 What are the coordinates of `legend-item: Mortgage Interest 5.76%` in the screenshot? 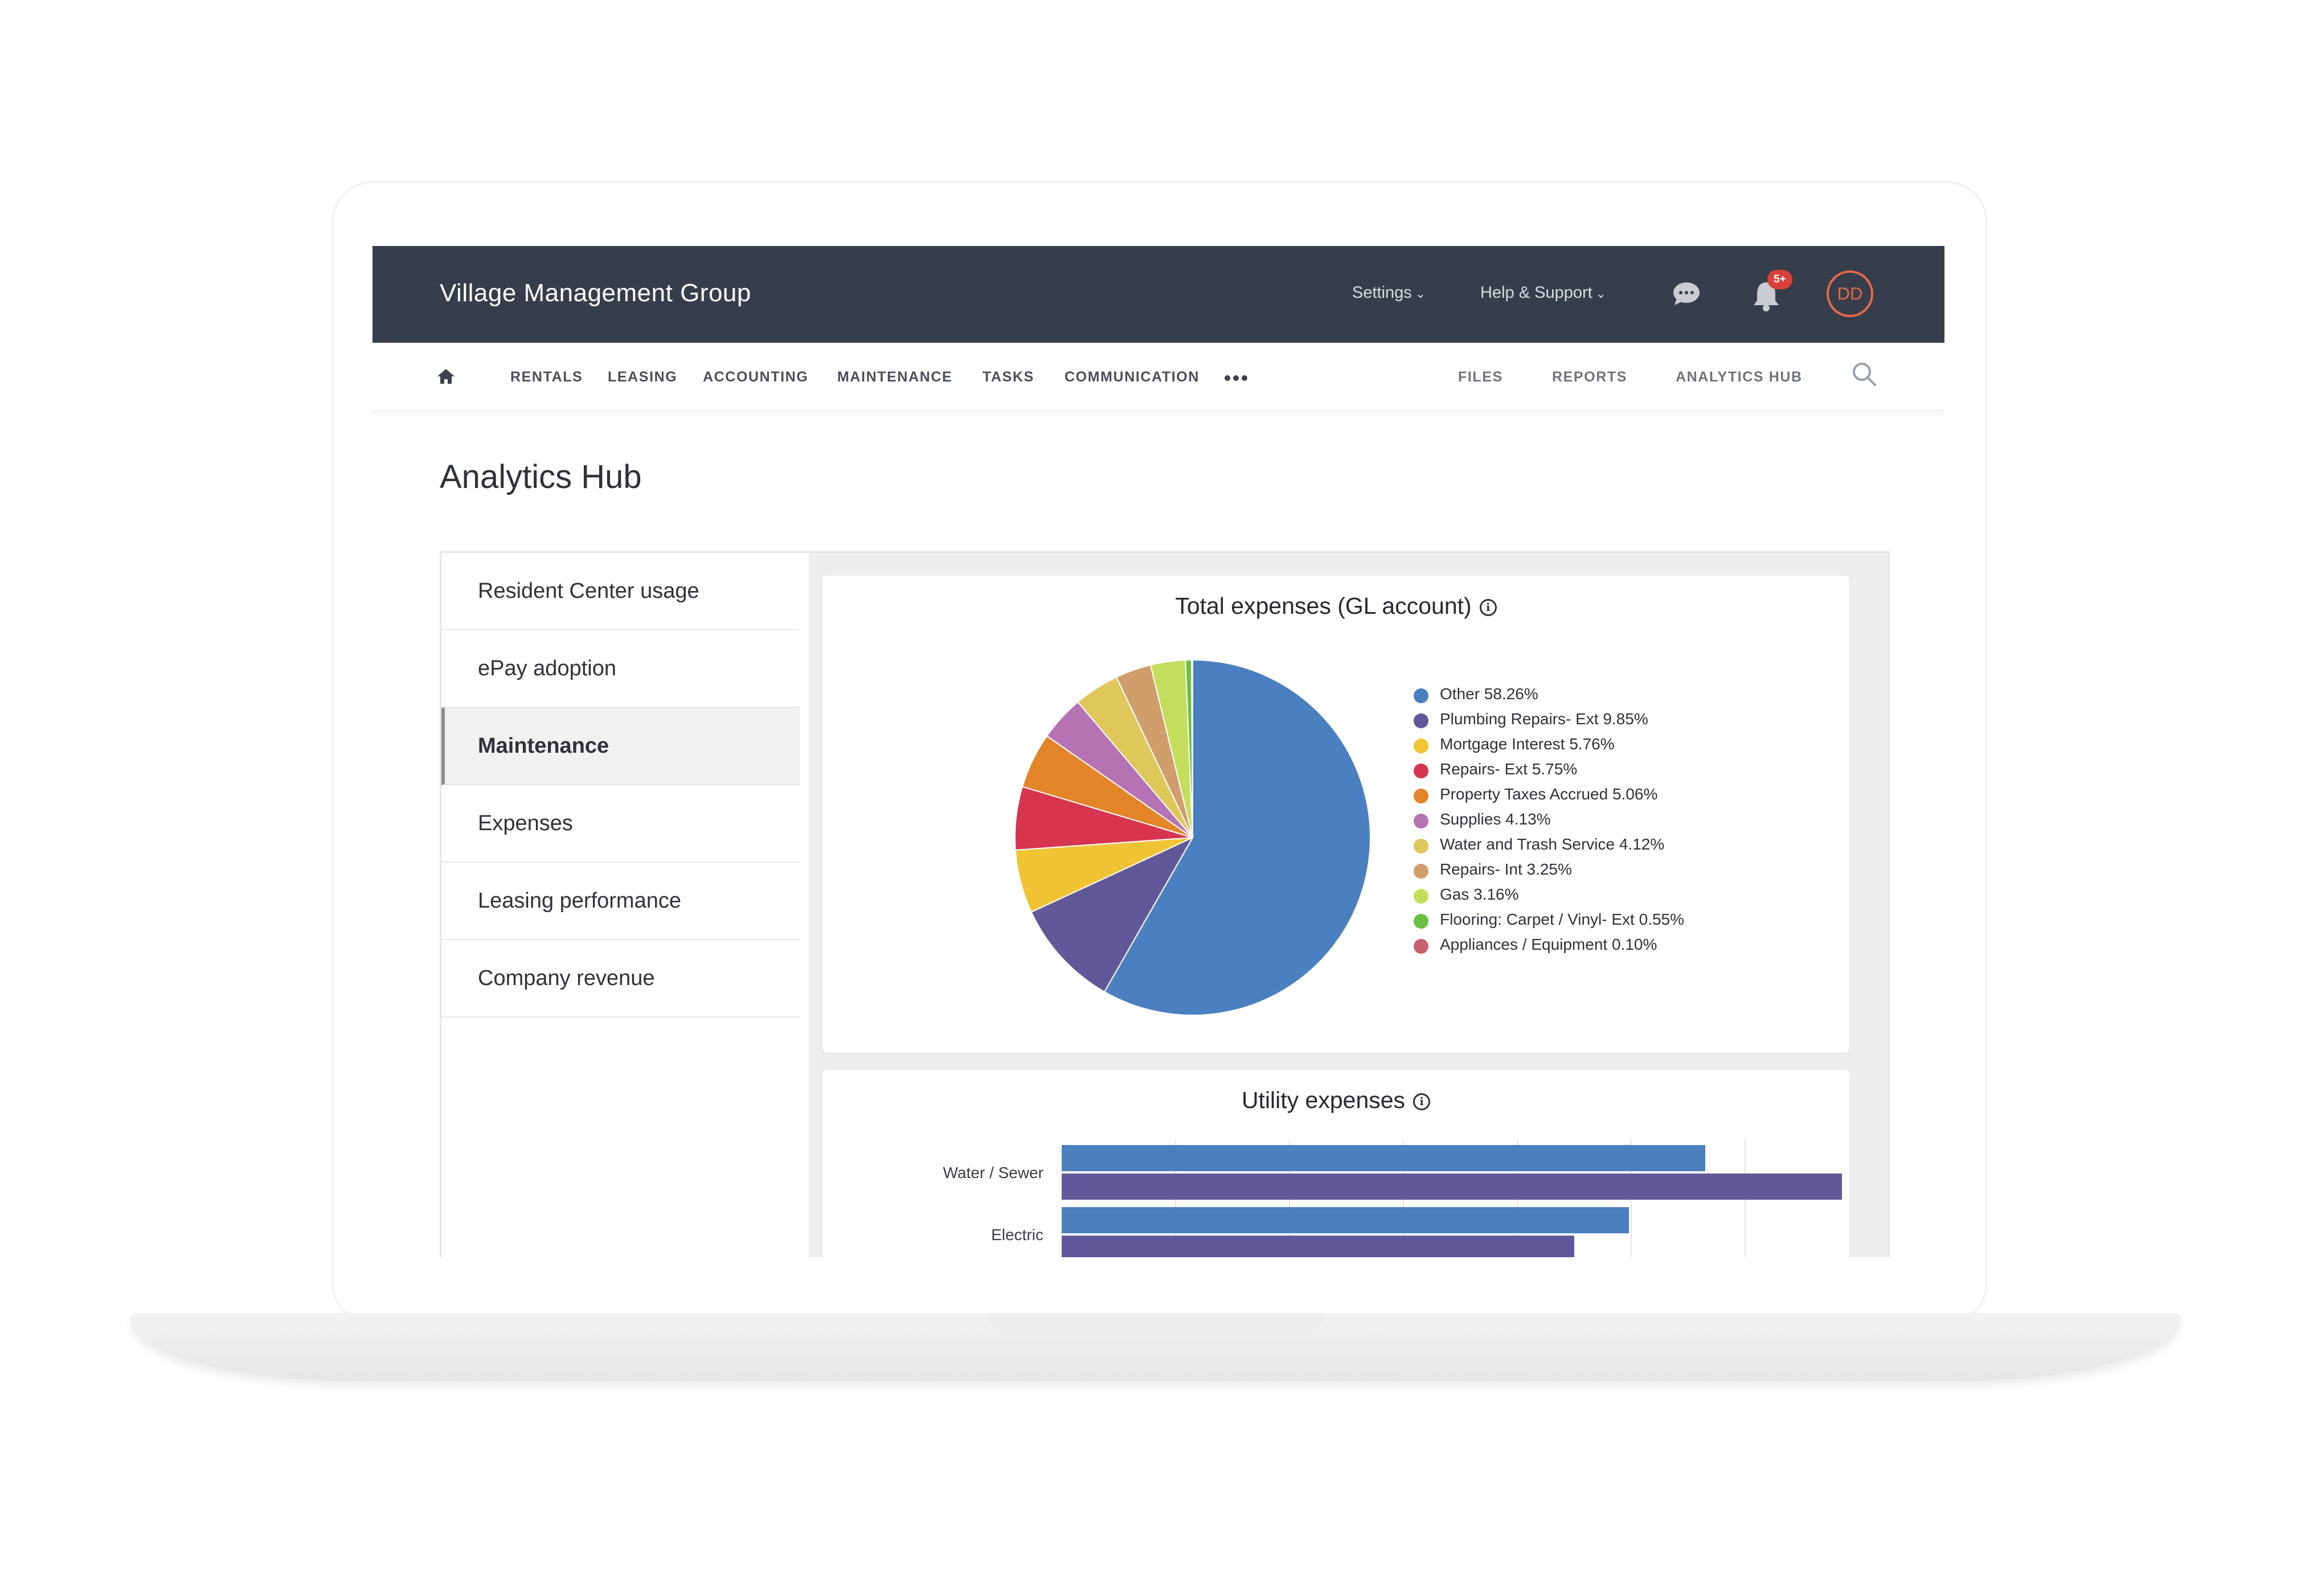 It's located at (1574, 744).